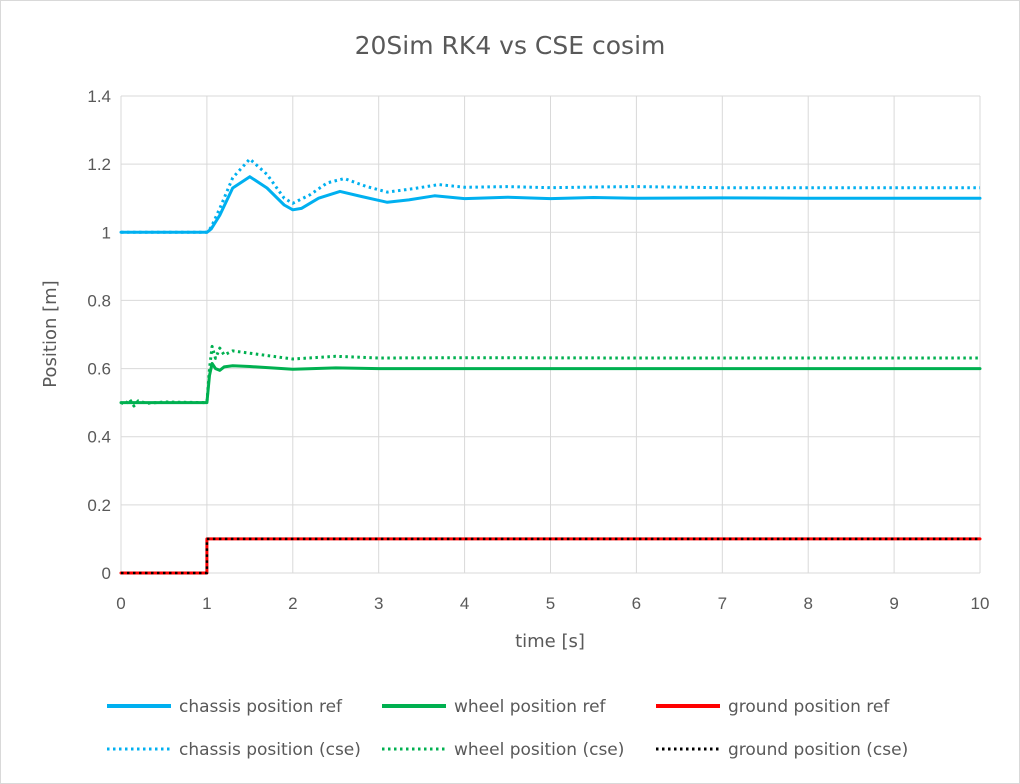  What do you see at coordinates (539, 750) in the screenshot?
I see `legend-label-3: wheel position (cse)` at bounding box center [539, 750].